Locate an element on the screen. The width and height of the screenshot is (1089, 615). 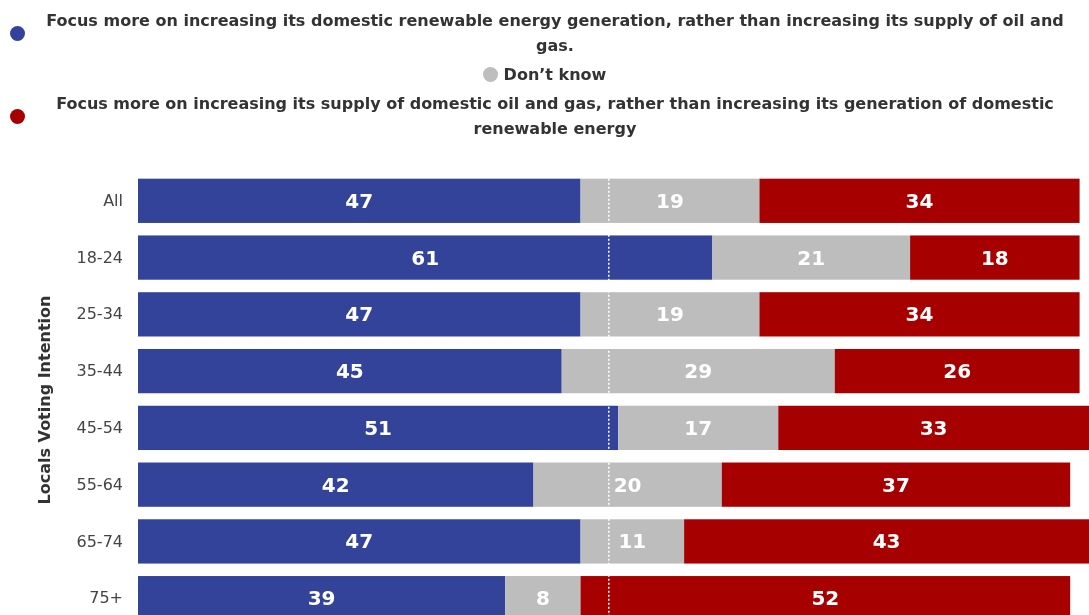
y-tick-label: 65-74 is located at coordinates (99, 541).